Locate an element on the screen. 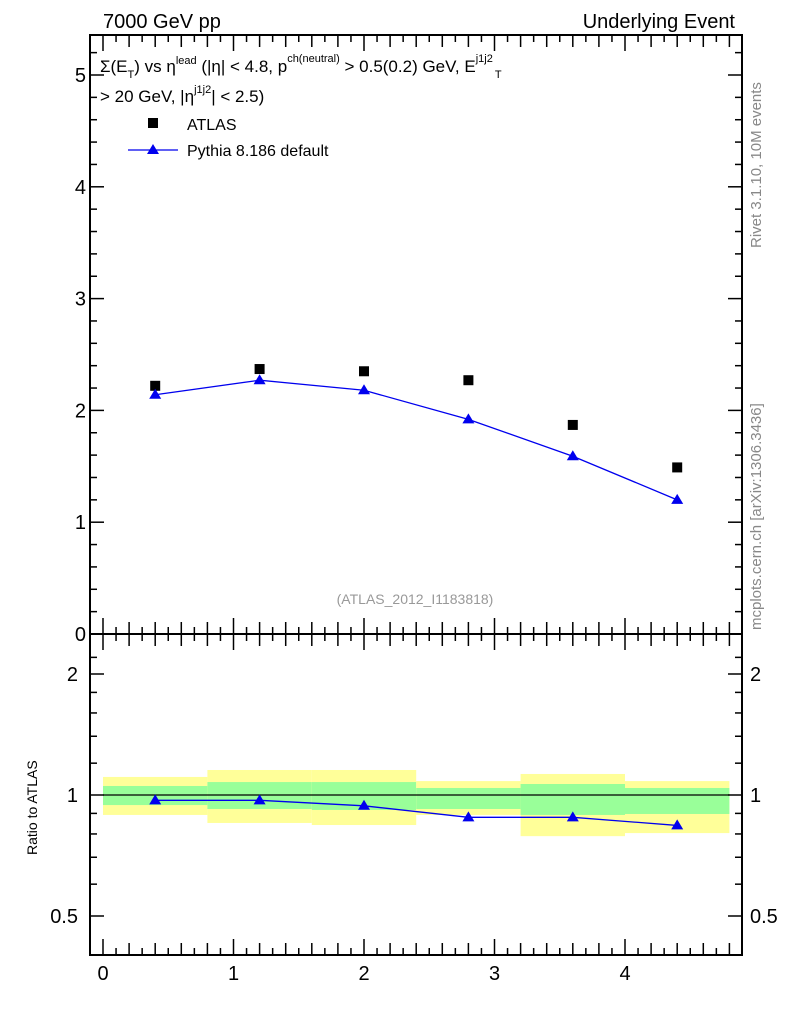  y-tick-label: 1 is located at coordinates (80, 523).